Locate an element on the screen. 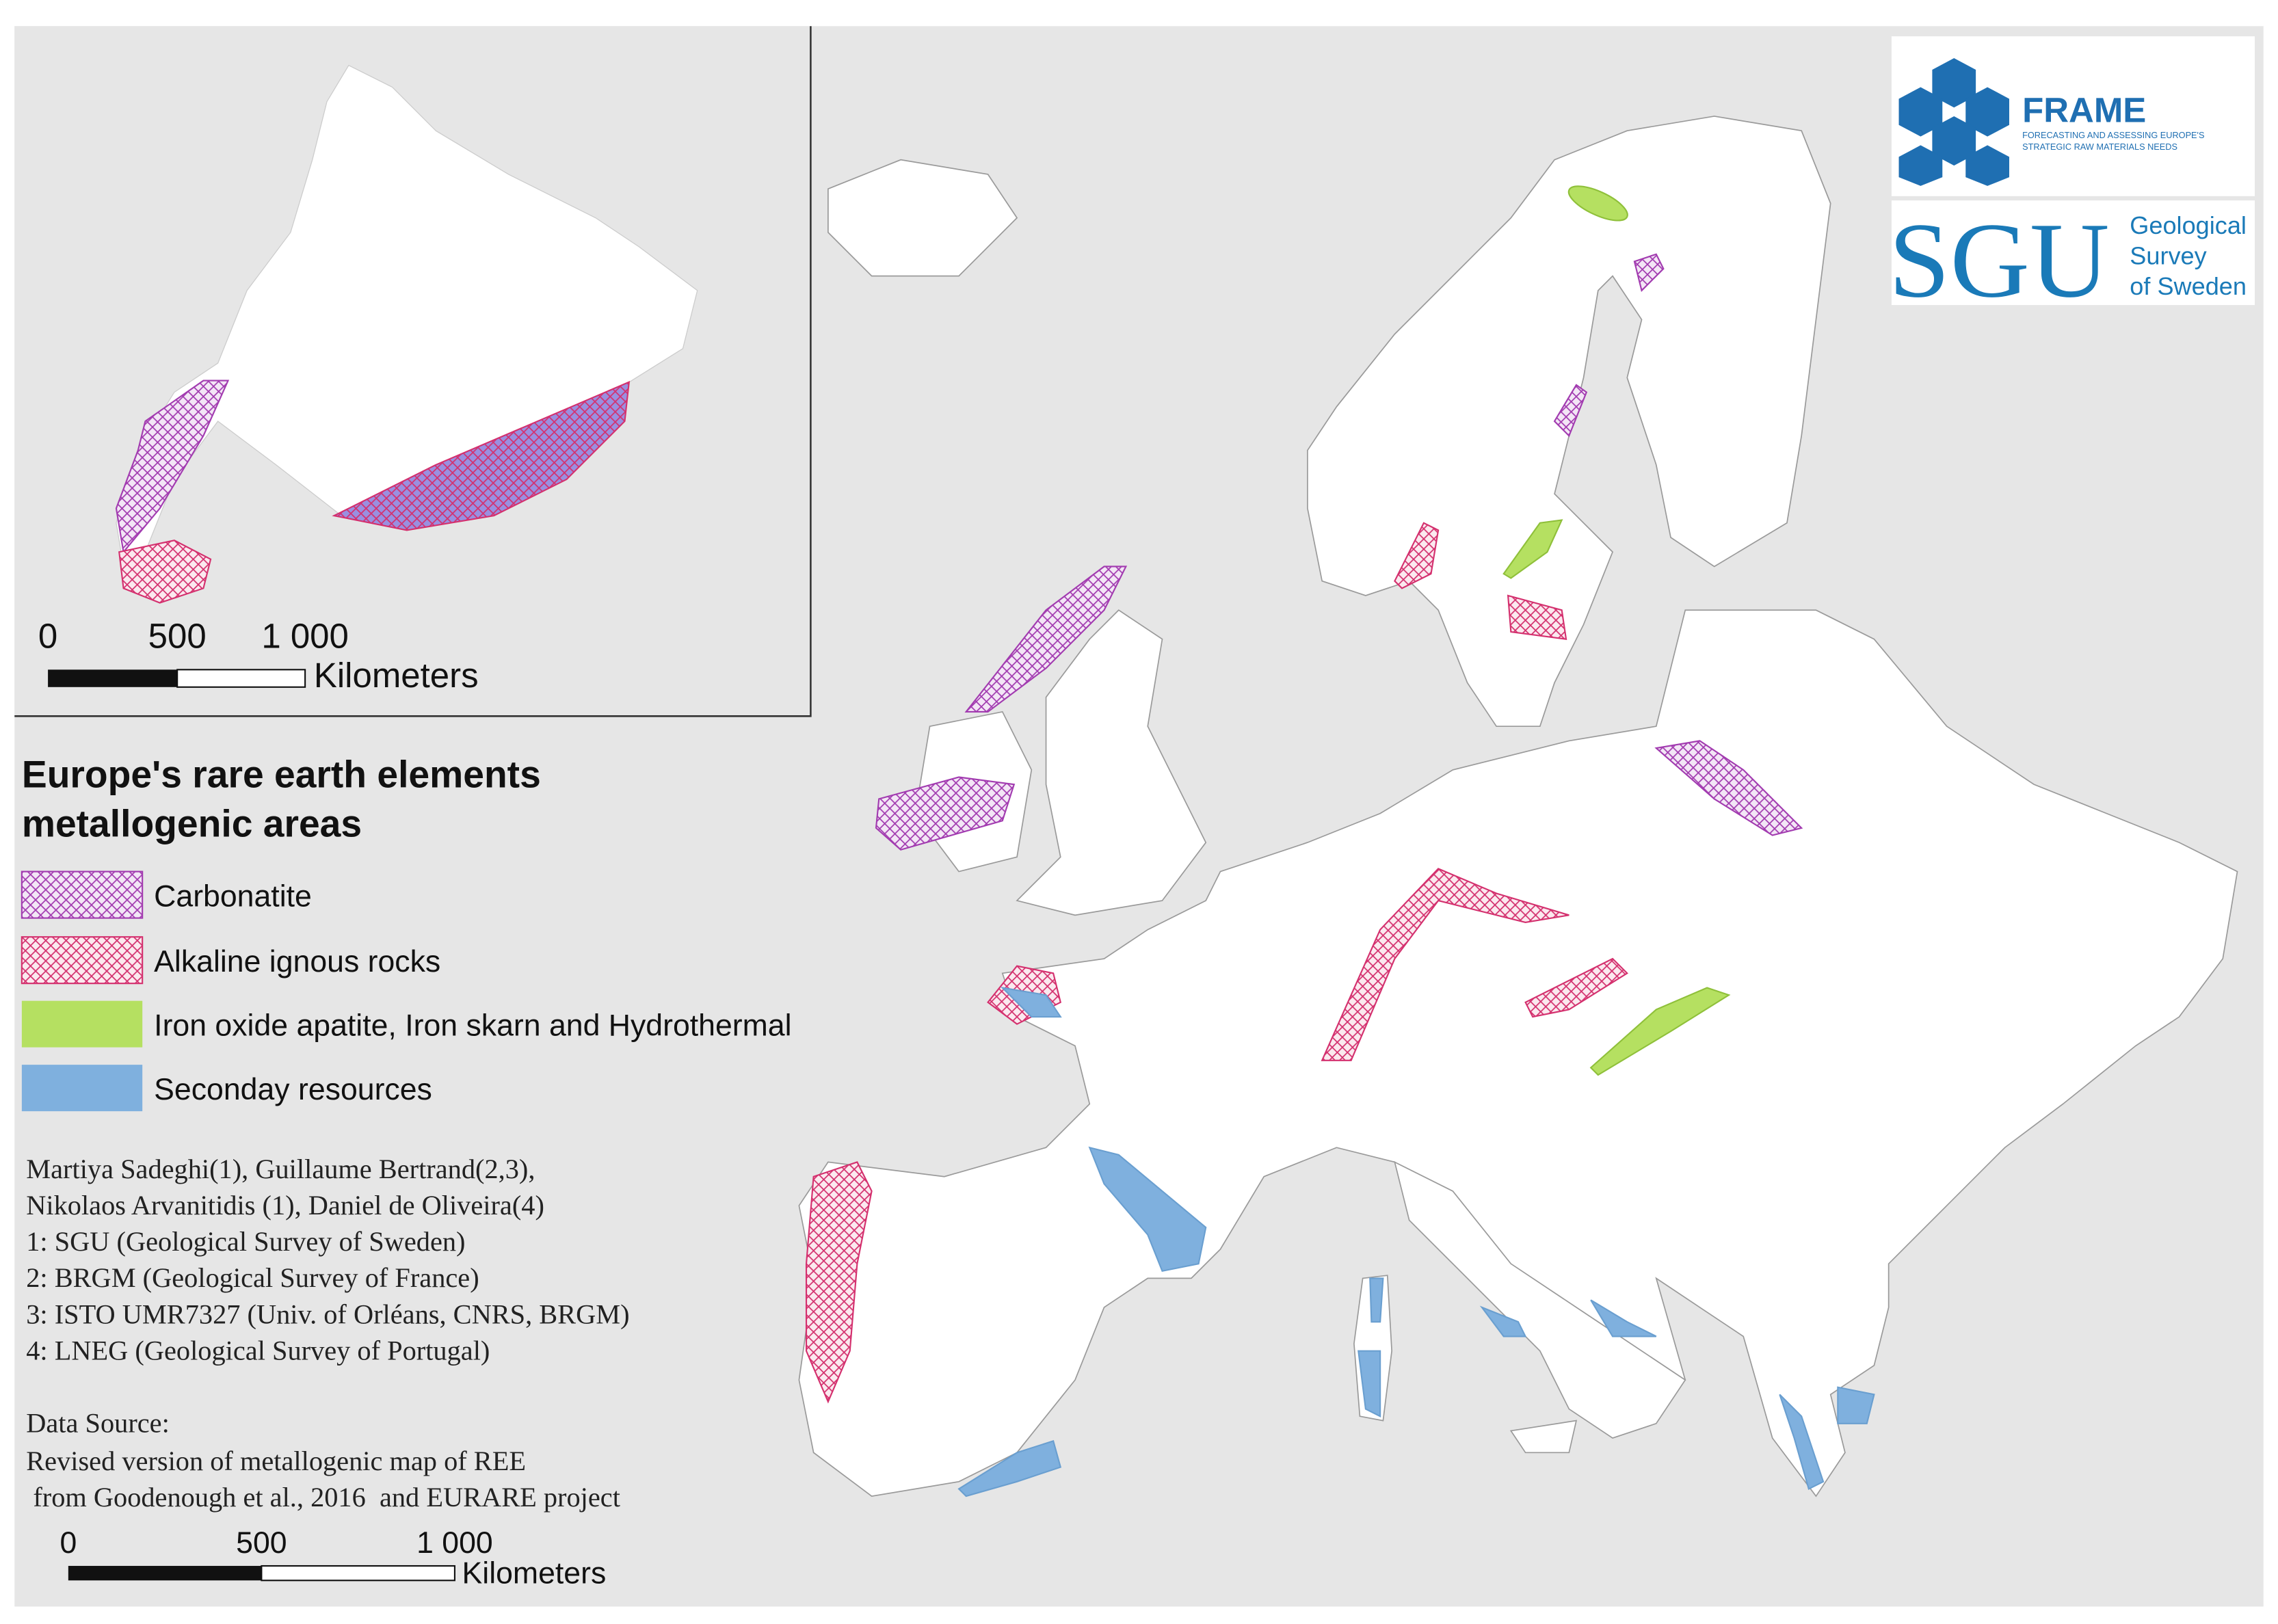 The height and width of the screenshot is (1624, 2278). legend-title: metallogenic areas is located at coordinates (192, 824).